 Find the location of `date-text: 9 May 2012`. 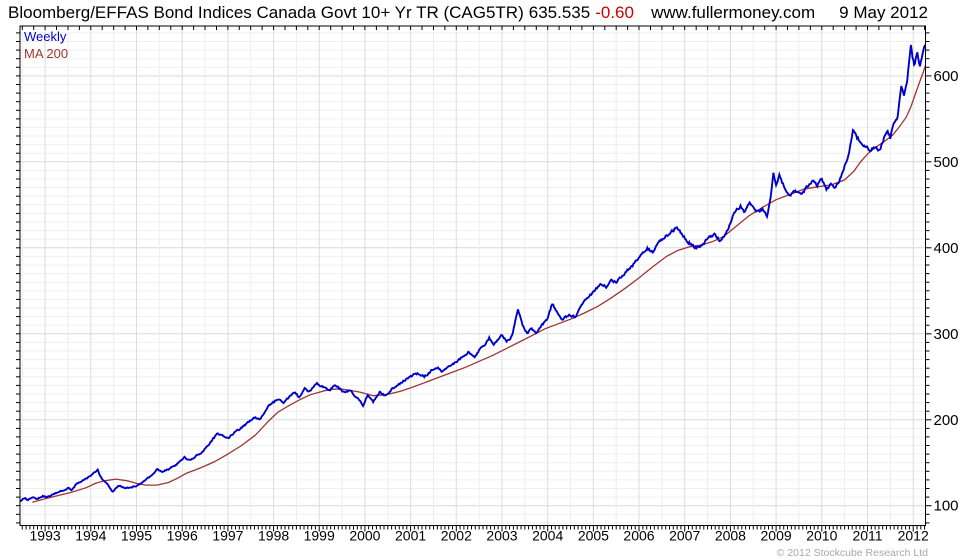

date-text: 9 May 2012 is located at coordinates (883, 12).